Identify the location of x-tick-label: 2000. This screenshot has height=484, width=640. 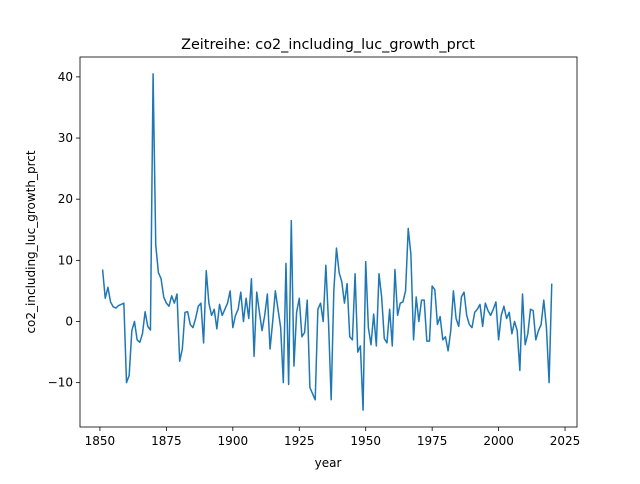
(498, 441).